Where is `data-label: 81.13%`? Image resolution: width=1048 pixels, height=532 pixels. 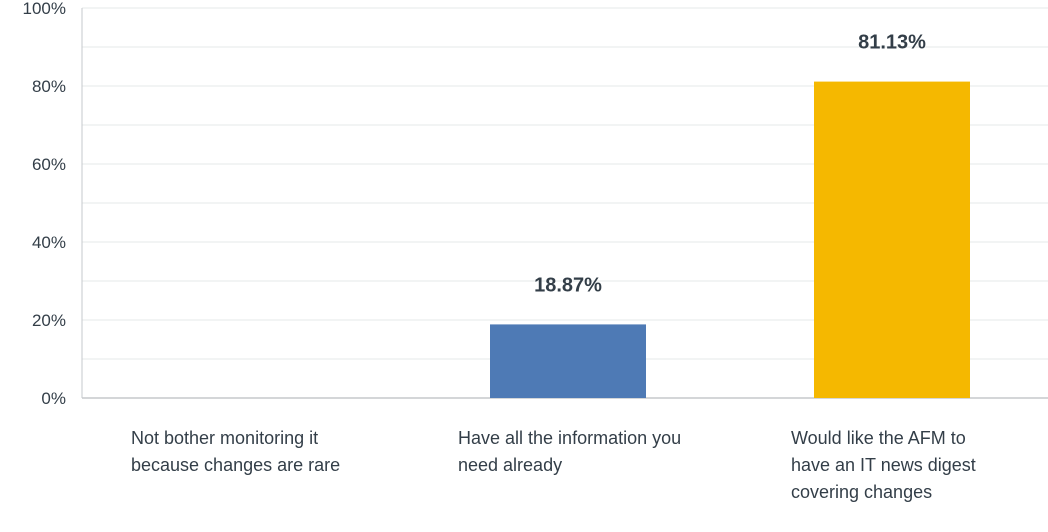
data-label: 81.13% is located at coordinates (892, 43).